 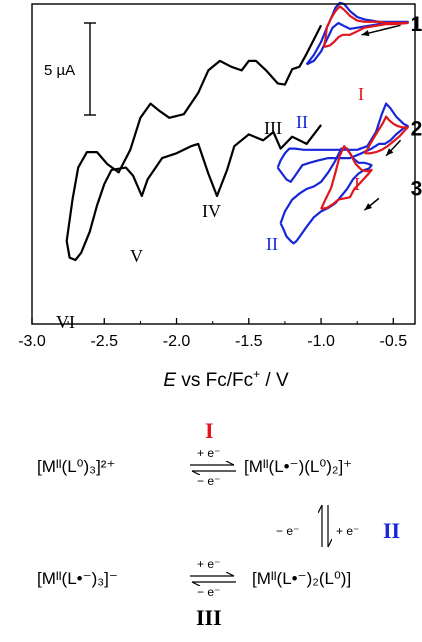 I want to click on peak-label-I: I, so click(x=361, y=94).